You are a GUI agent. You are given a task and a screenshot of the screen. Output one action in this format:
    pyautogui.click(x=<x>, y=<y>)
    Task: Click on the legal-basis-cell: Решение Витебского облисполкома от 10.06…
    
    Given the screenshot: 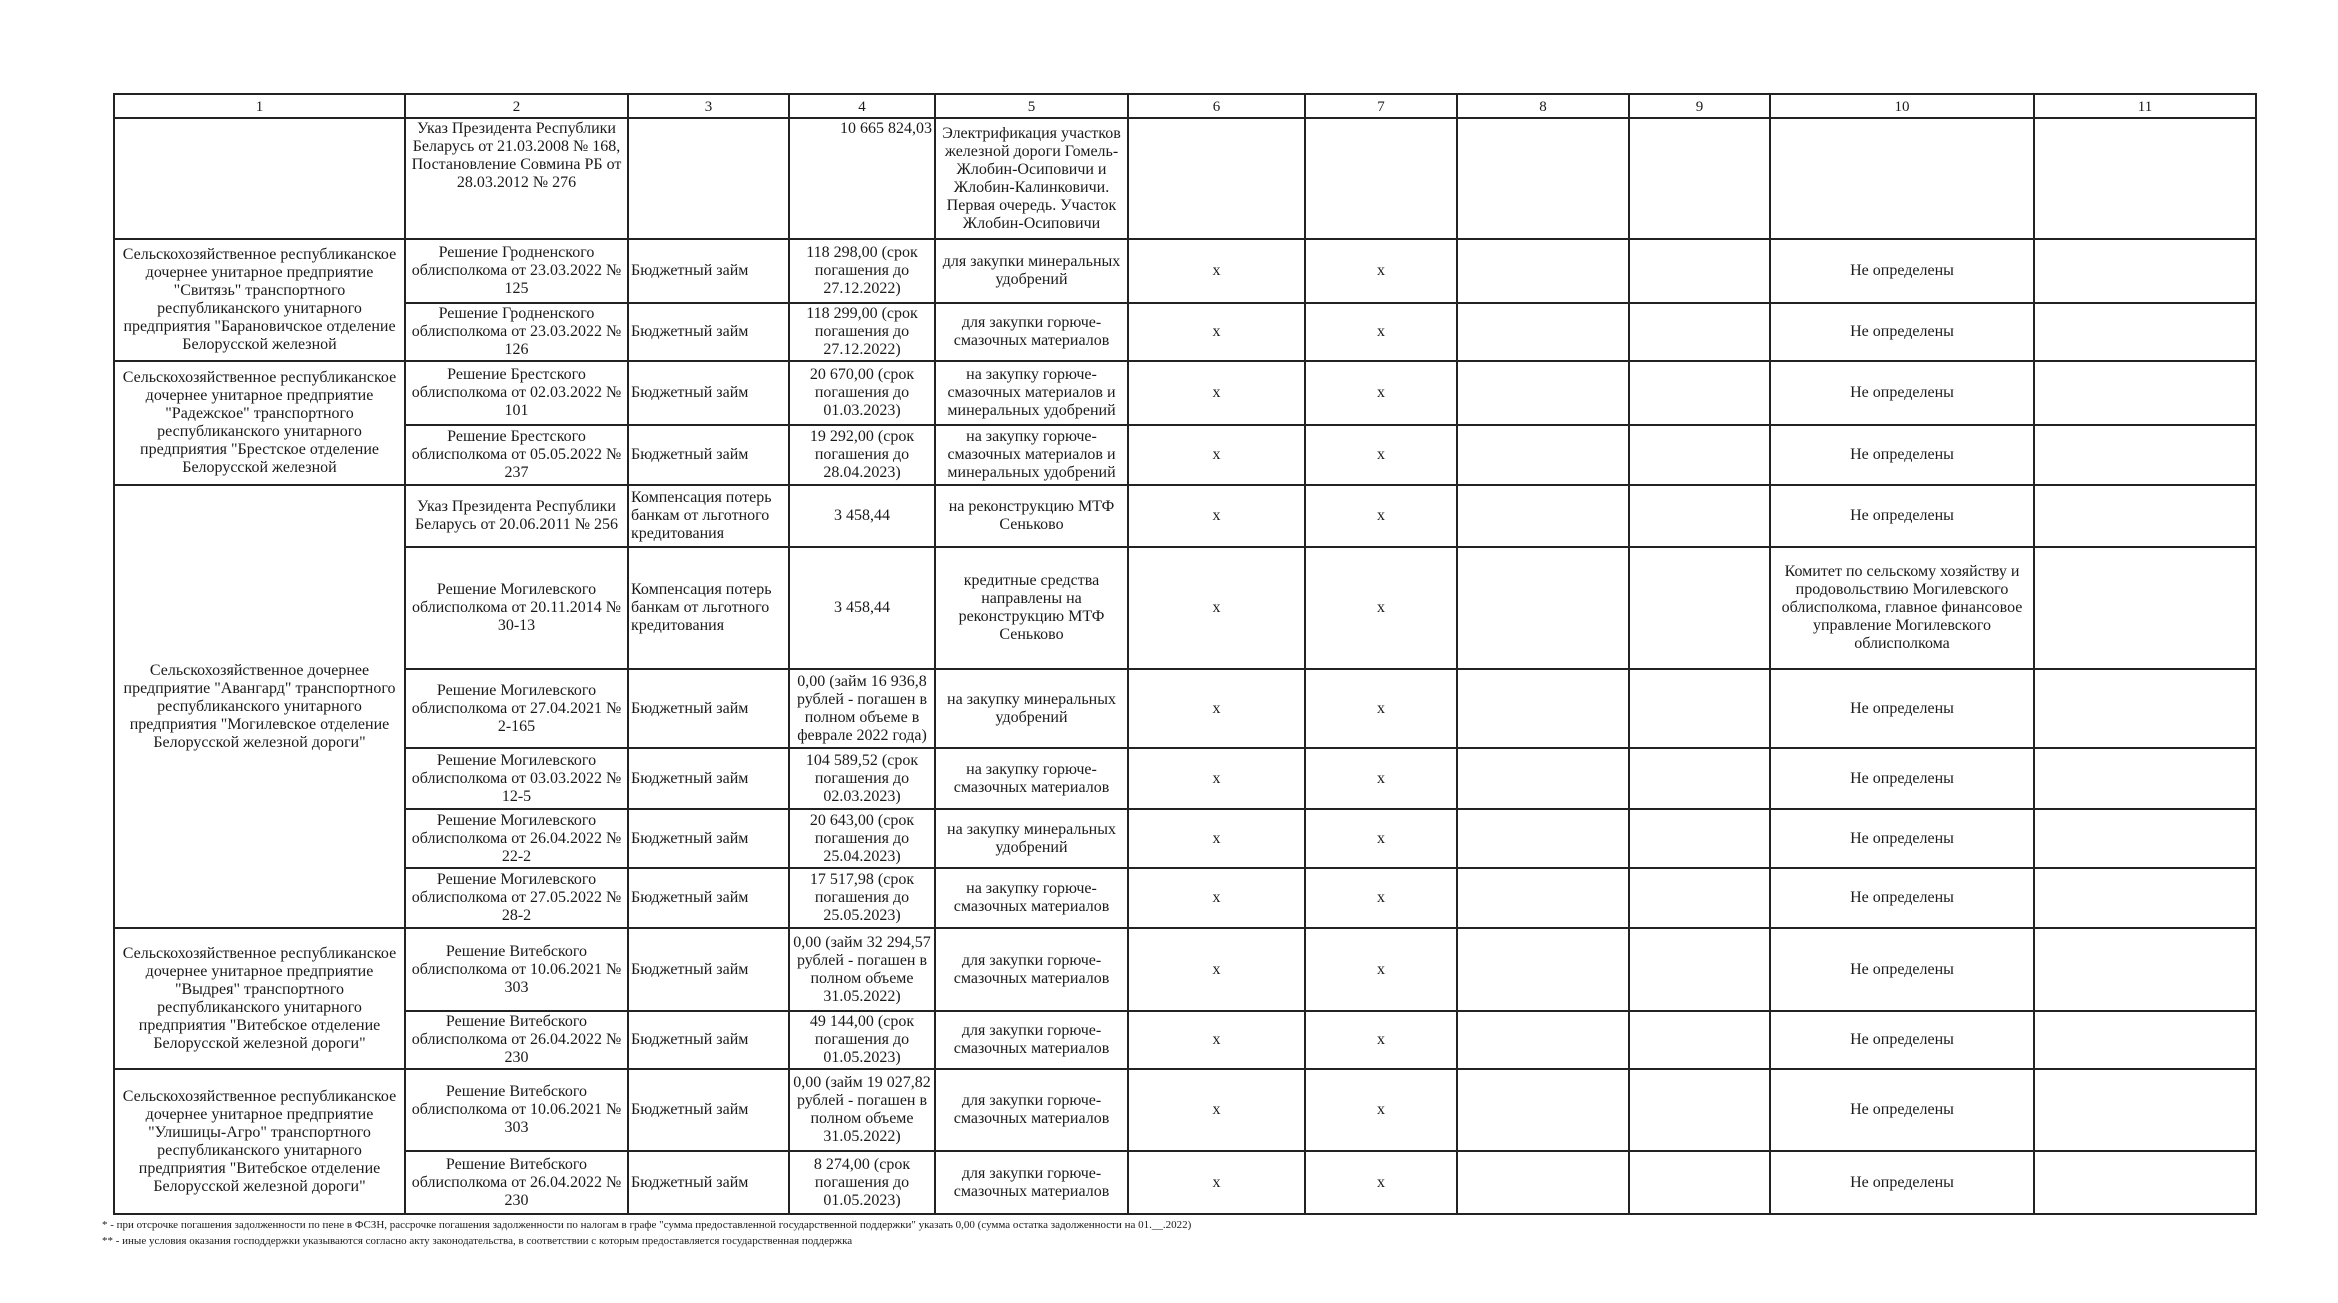 What is the action you would take?
    pyautogui.click(x=516, y=1110)
    